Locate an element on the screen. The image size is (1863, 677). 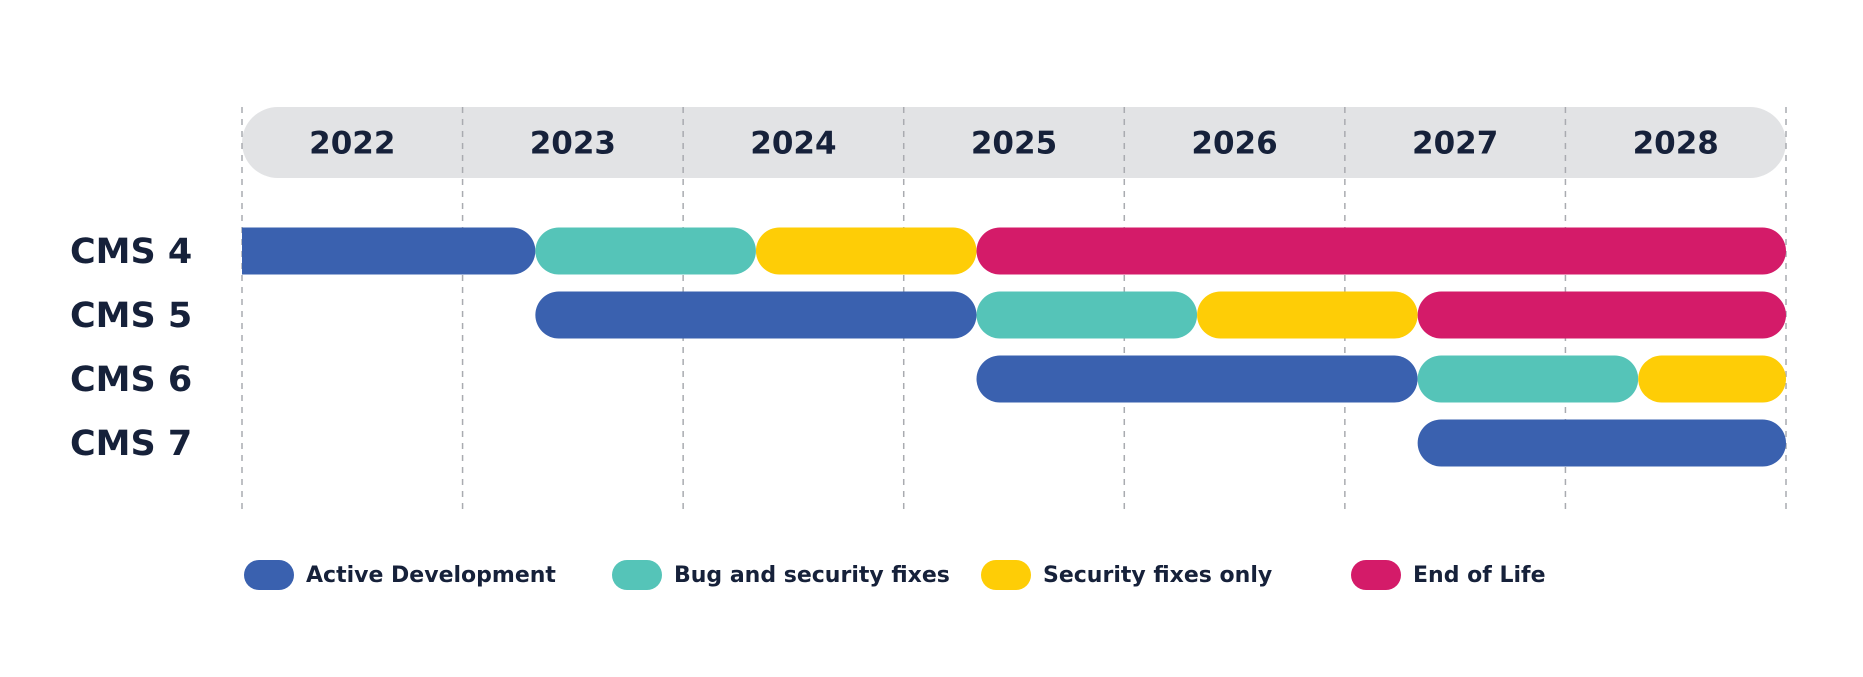
row-label: CMS 5 is located at coordinates (131, 316).